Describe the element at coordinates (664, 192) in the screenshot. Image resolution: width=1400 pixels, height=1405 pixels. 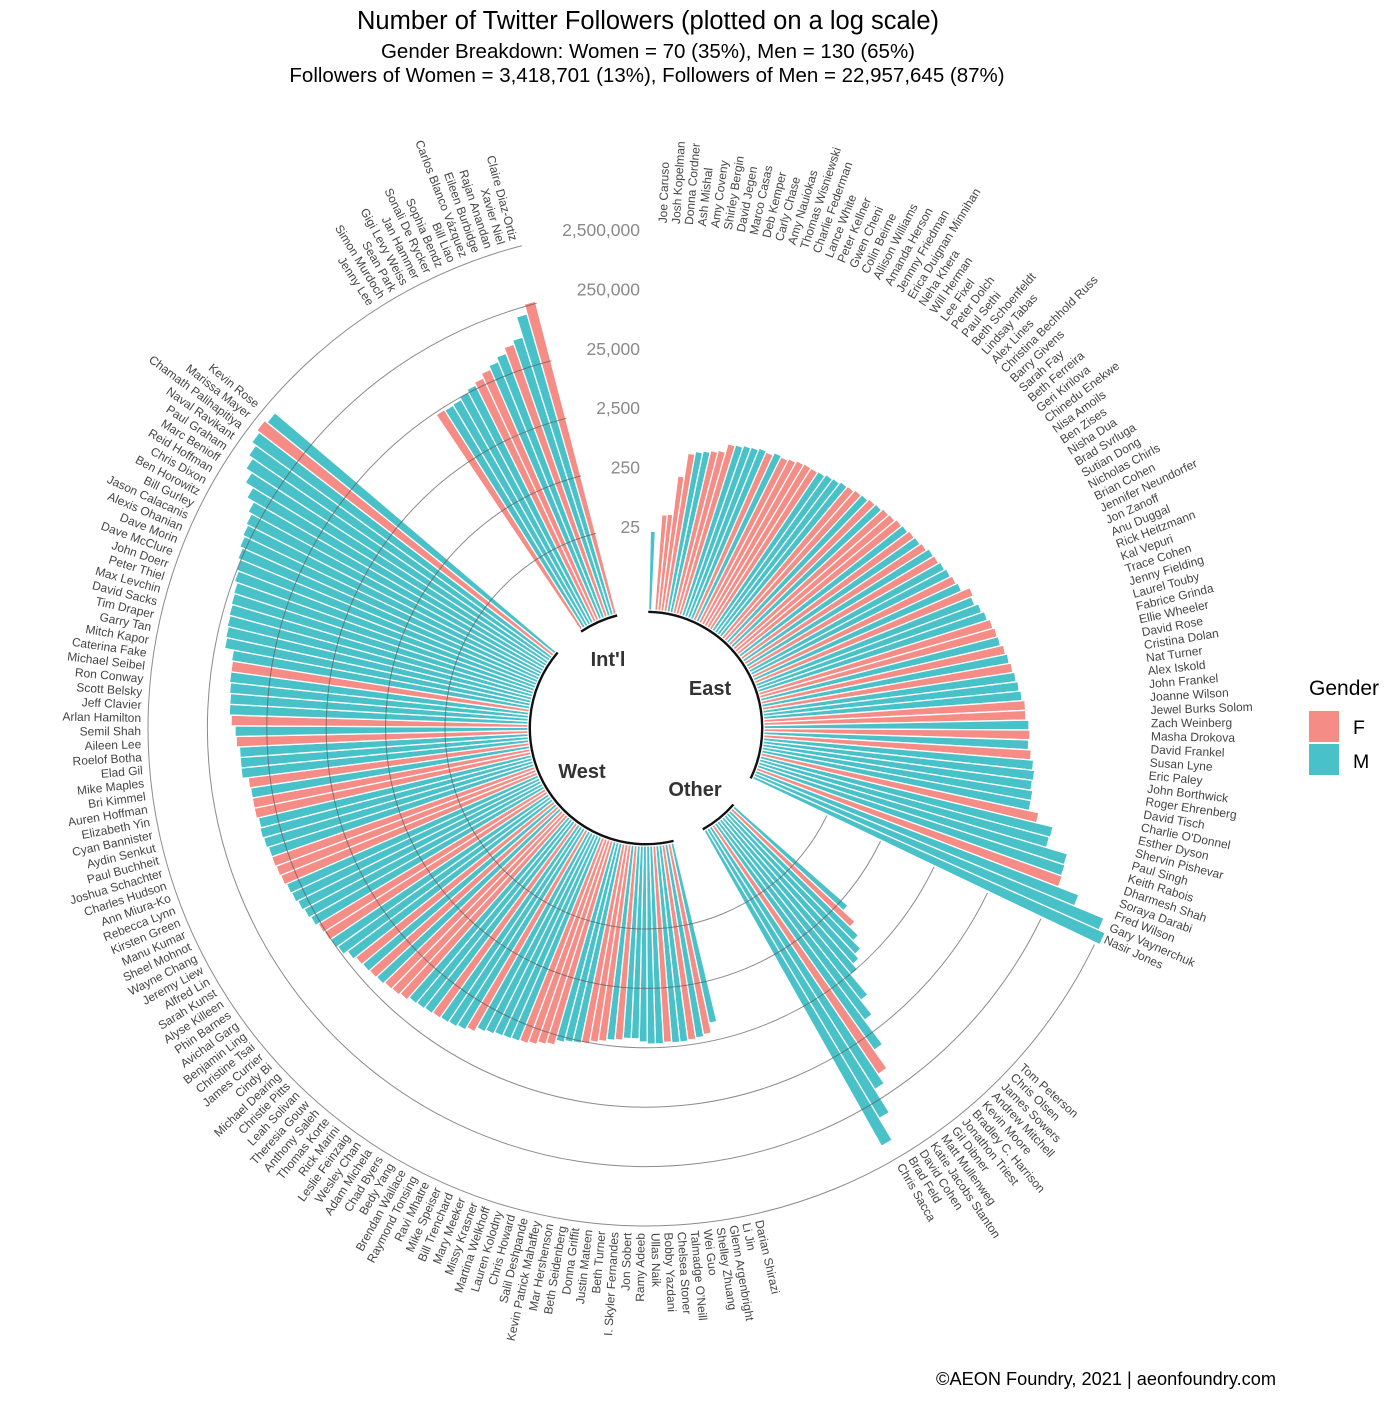
I see `svg-text: Joe Caruso` at that location.